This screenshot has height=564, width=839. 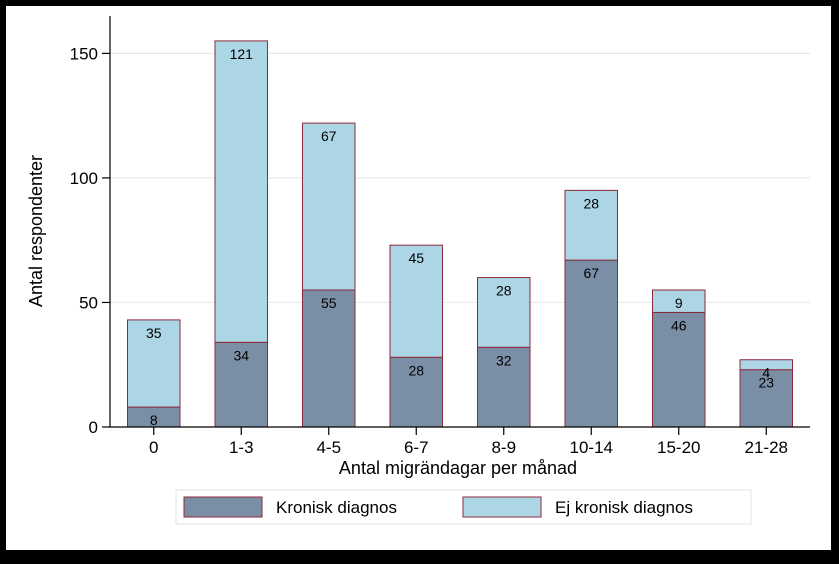 I want to click on x-axis-title: Antal migrändagar per månad, so click(x=458, y=468).